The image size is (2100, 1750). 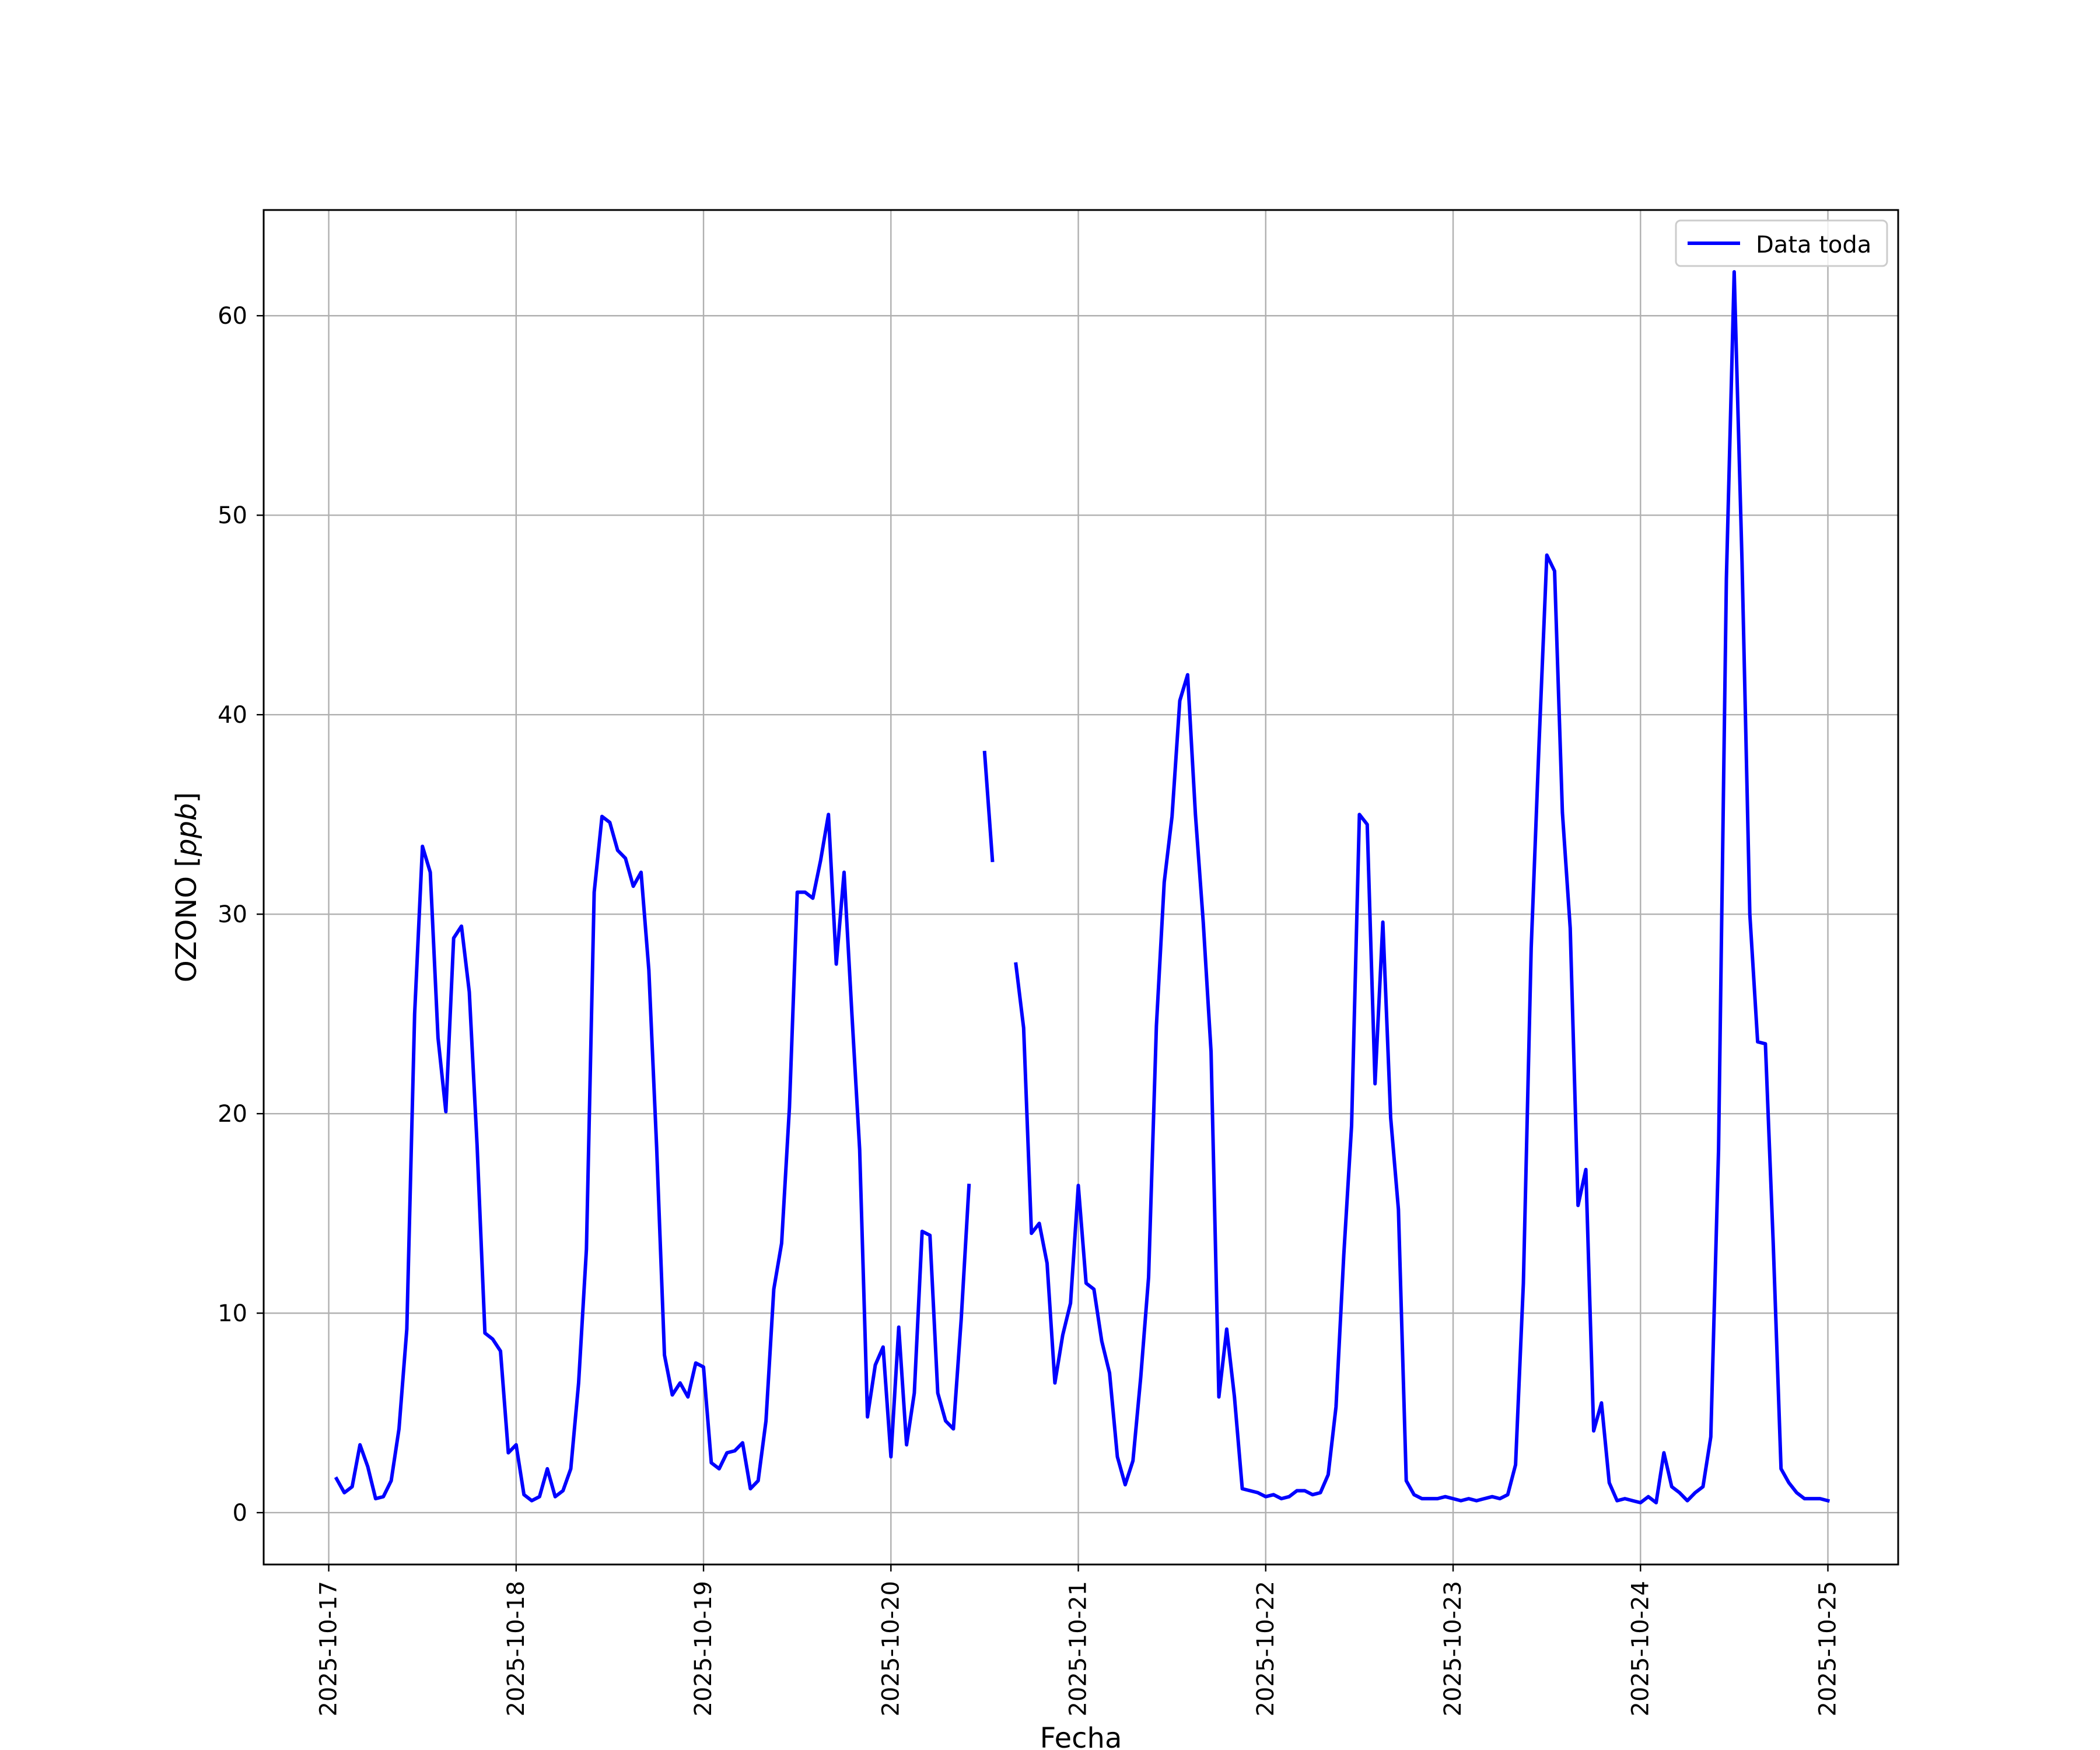 What do you see at coordinates (329, 1648) in the screenshot?
I see `x-tick-label: 2025-10-17` at bounding box center [329, 1648].